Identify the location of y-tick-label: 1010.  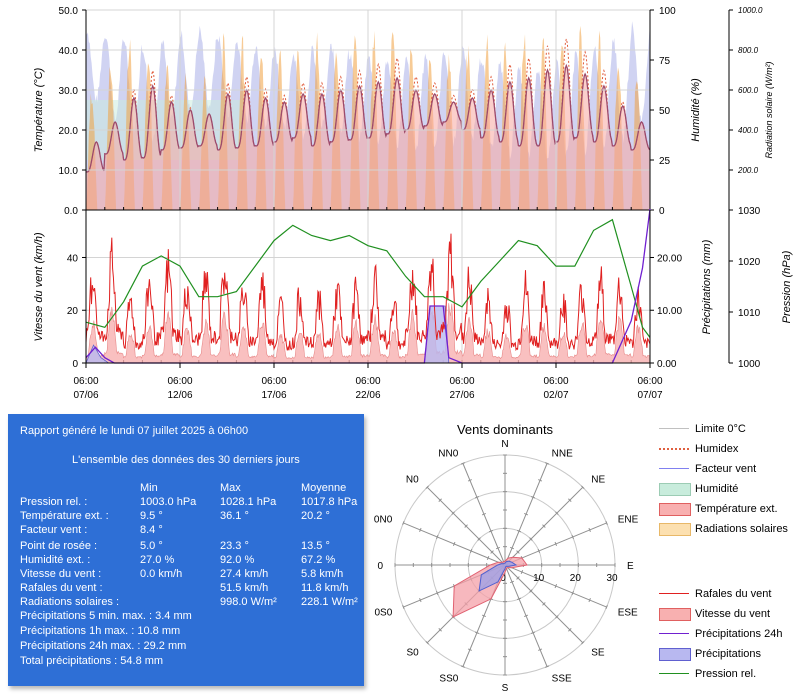
(749, 313).